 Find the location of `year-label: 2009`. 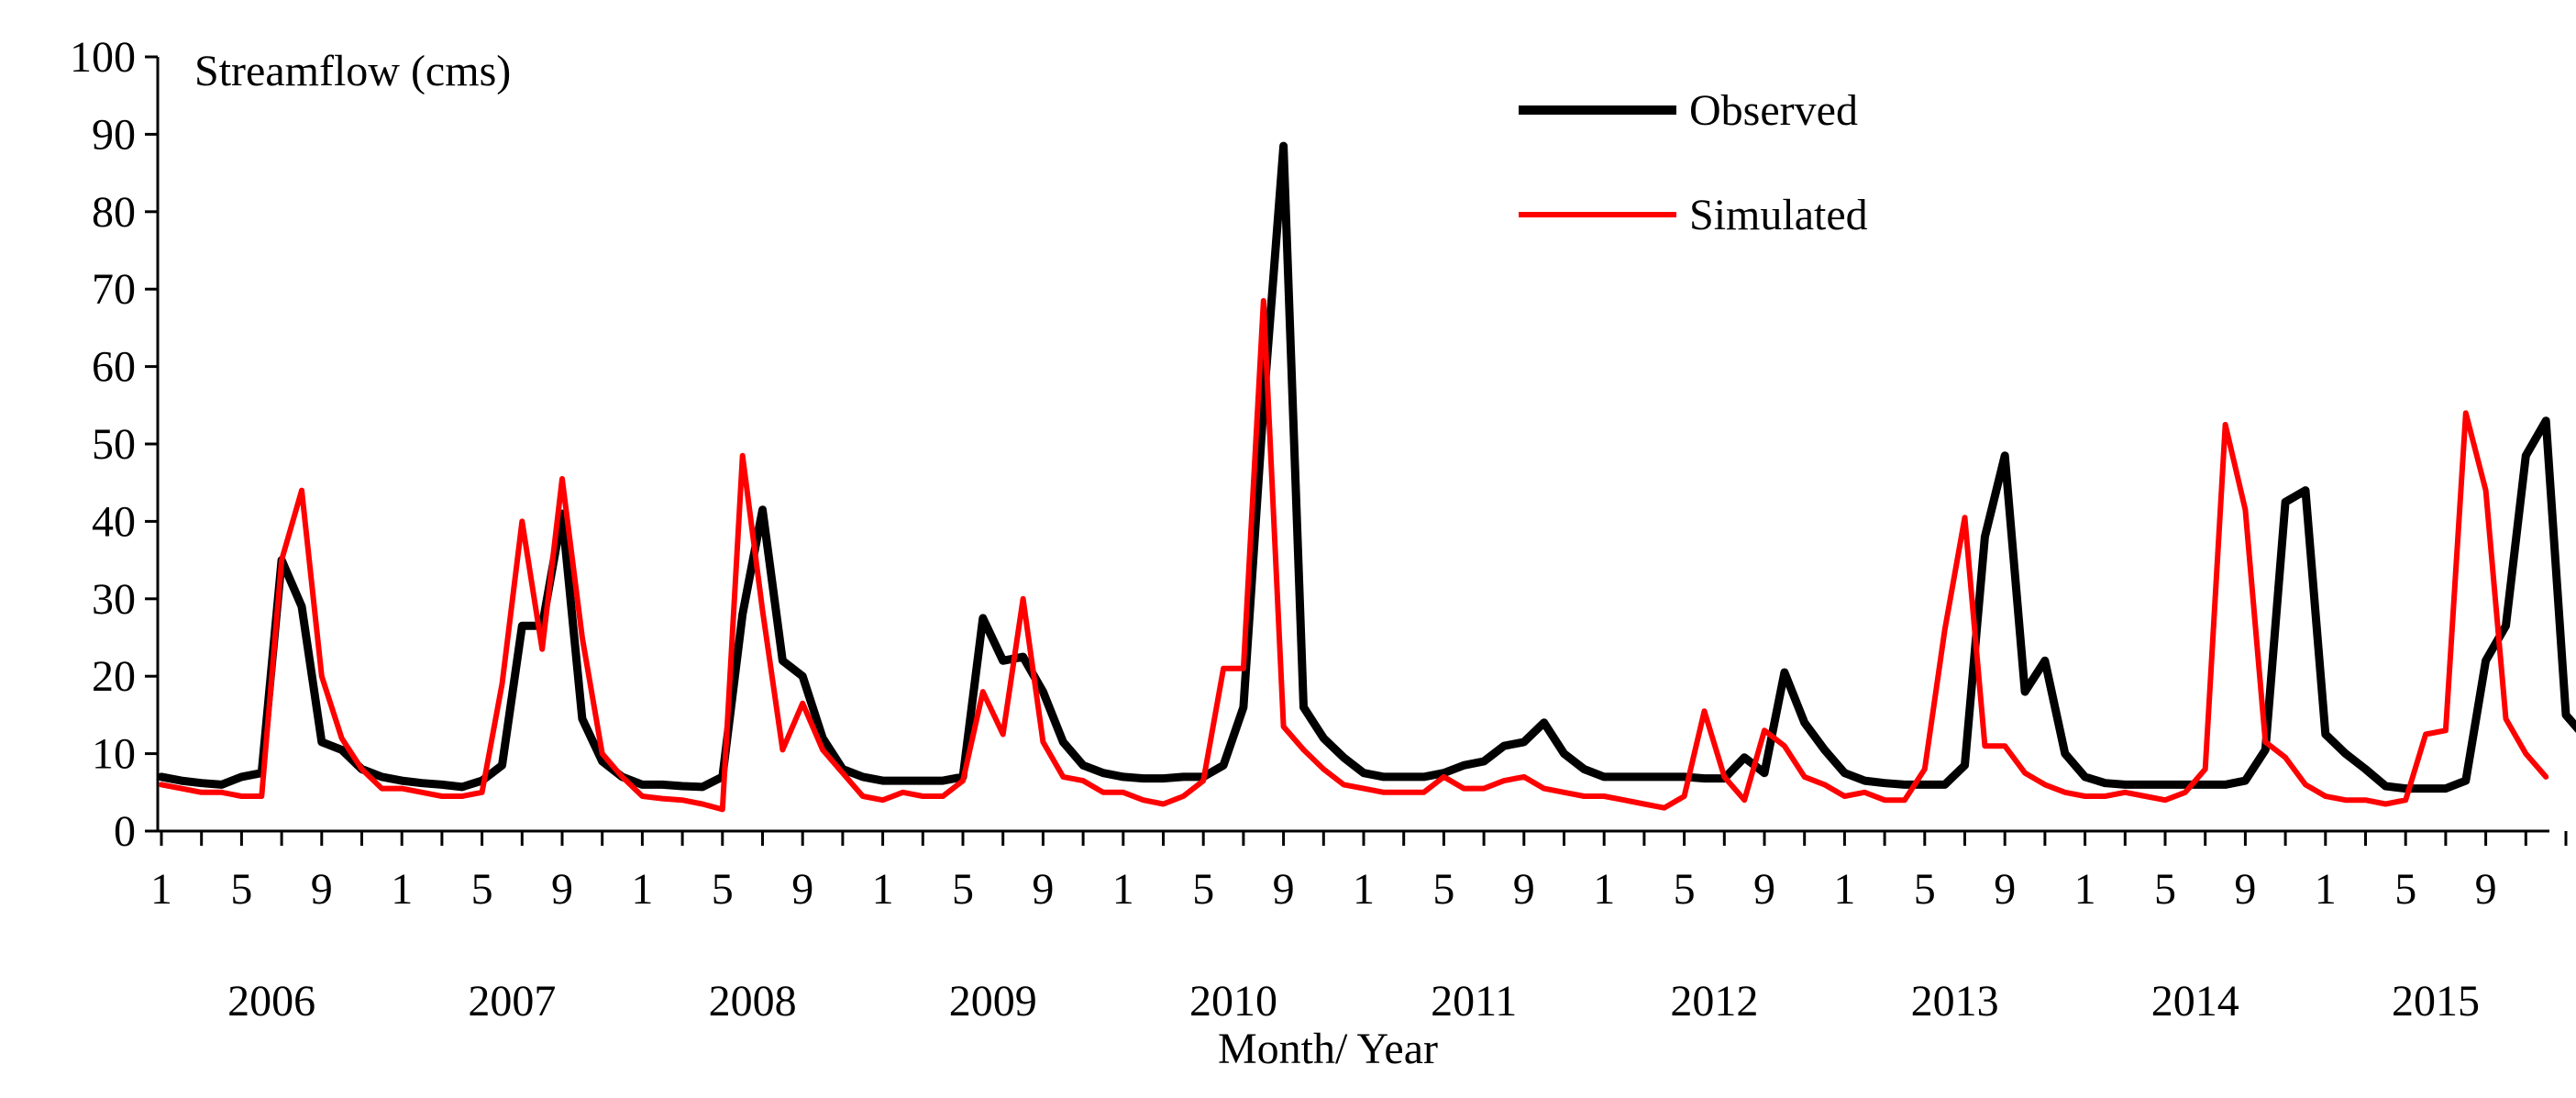

year-label: 2009 is located at coordinates (993, 1001).